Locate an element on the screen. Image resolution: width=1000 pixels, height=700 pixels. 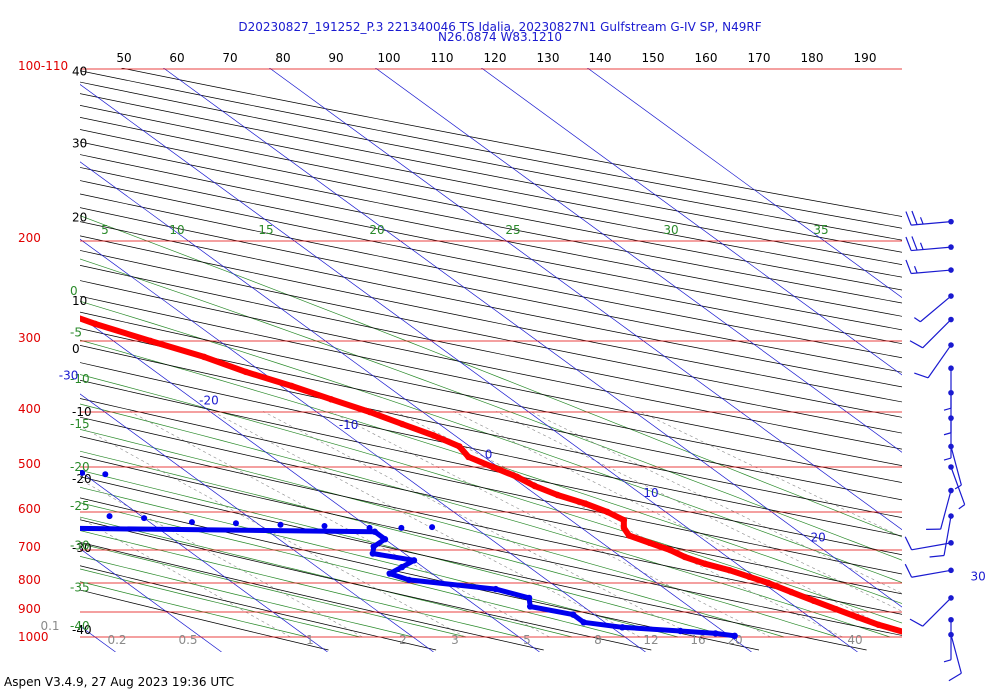
left-scale-label: 20 is located at coordinates (79, 218).